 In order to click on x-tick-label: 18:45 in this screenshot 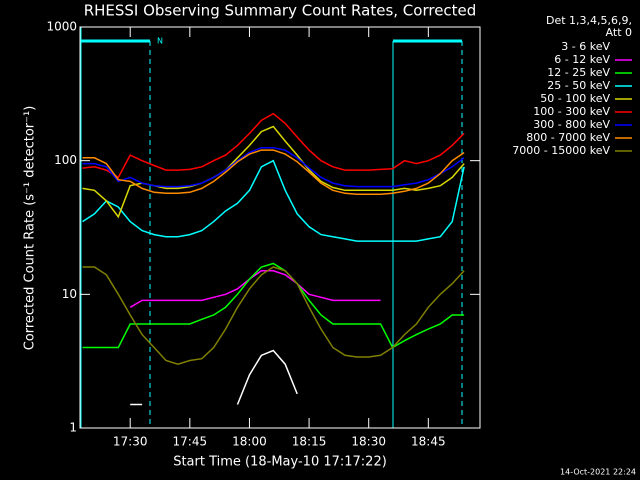, I will do `click(428, 442)`.